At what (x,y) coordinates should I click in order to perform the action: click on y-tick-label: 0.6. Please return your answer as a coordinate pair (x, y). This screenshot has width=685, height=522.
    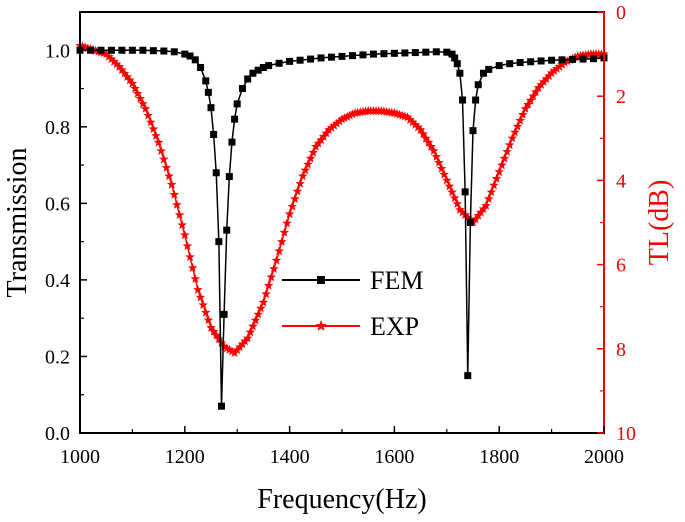
    Looking at the image, I should click on (57, 204).